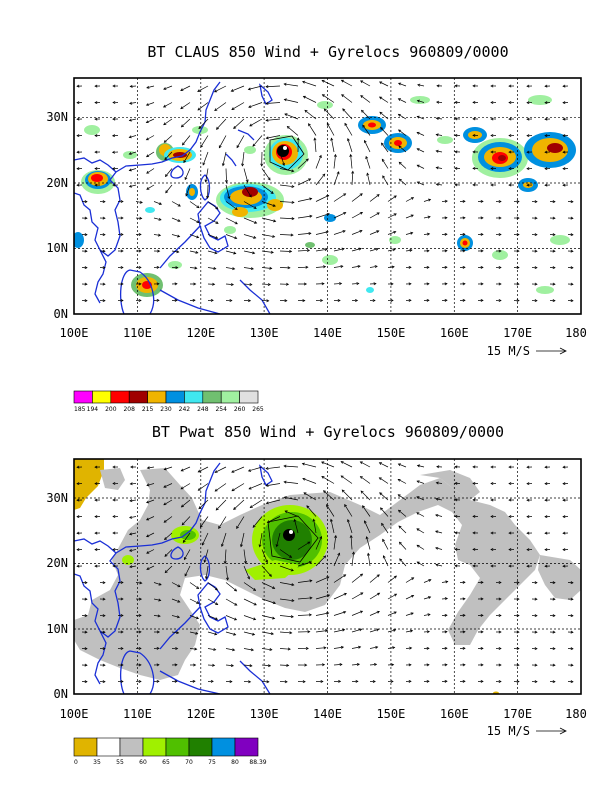 The height and width of the screenshot is (792, 612). What do you see at coordinates (246, 747) in the screenshot?
I see `colorbar-swatch` at bounding box center [246, 747].